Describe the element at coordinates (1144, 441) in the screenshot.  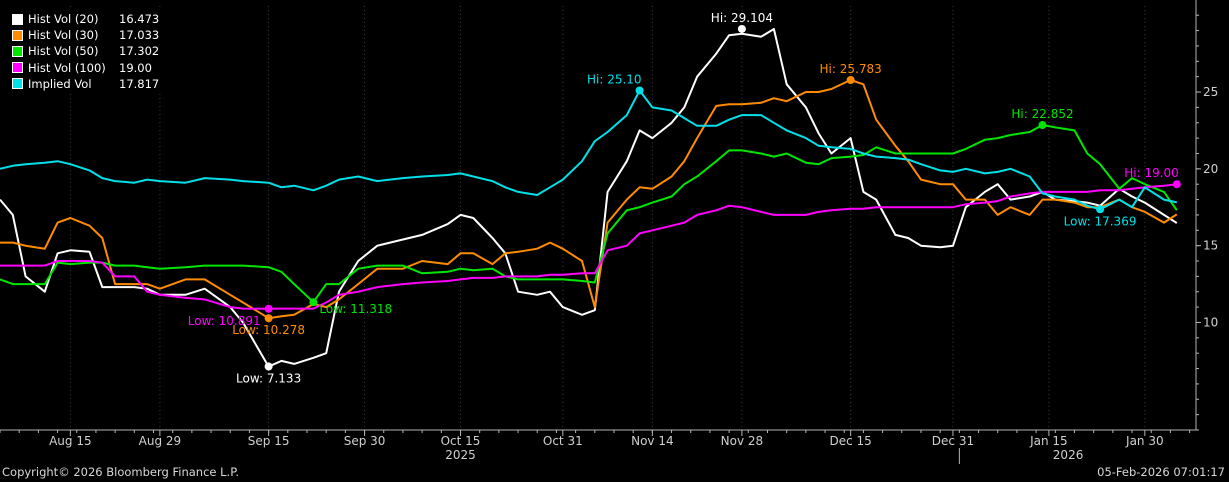
I see `x-tick-label: Jan 30` at that location.